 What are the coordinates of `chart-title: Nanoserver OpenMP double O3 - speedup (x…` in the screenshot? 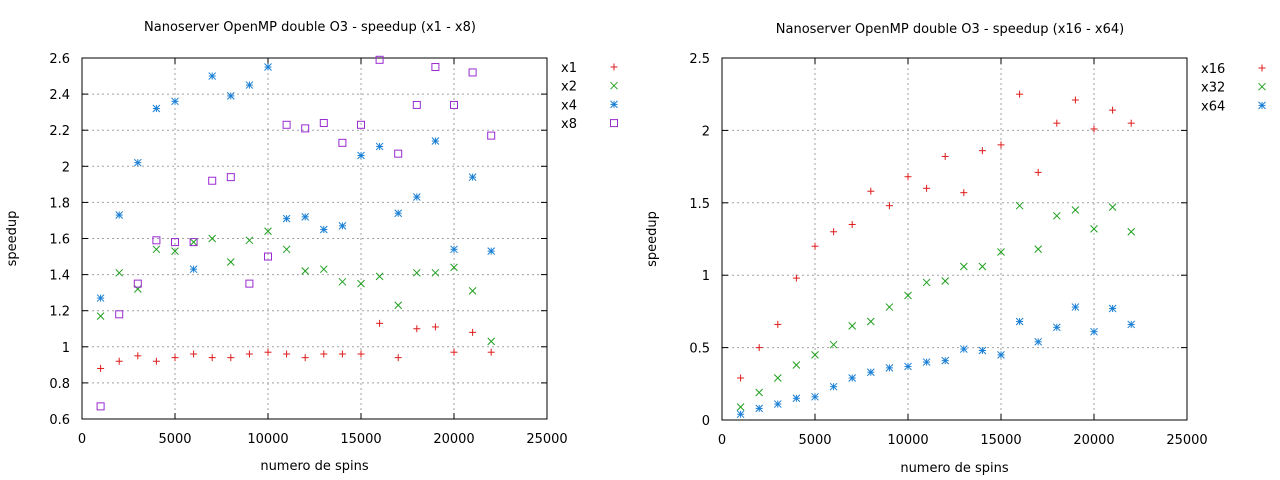 It's located at (950, 29).